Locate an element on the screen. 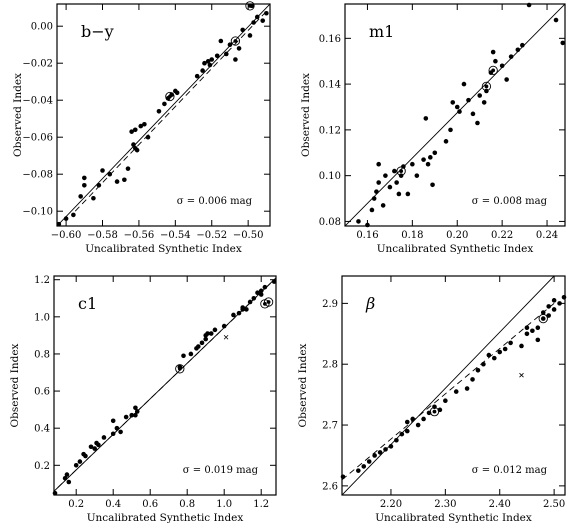 The image size is (570, 530). y-tick-label: 1.0 is located at coordinates (42, 317).